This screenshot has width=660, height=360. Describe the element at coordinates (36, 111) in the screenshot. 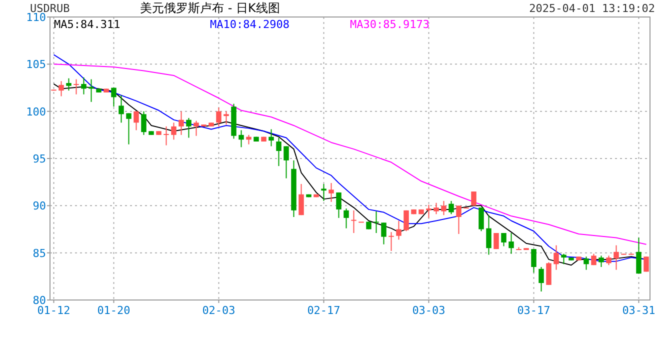

I see `y-tick-label: 100` at that location.